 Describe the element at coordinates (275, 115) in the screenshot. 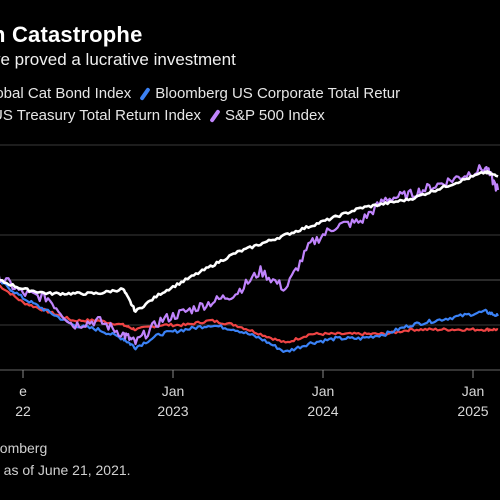

I see `legend-label-sp500: S&P 500 Index` at that location.